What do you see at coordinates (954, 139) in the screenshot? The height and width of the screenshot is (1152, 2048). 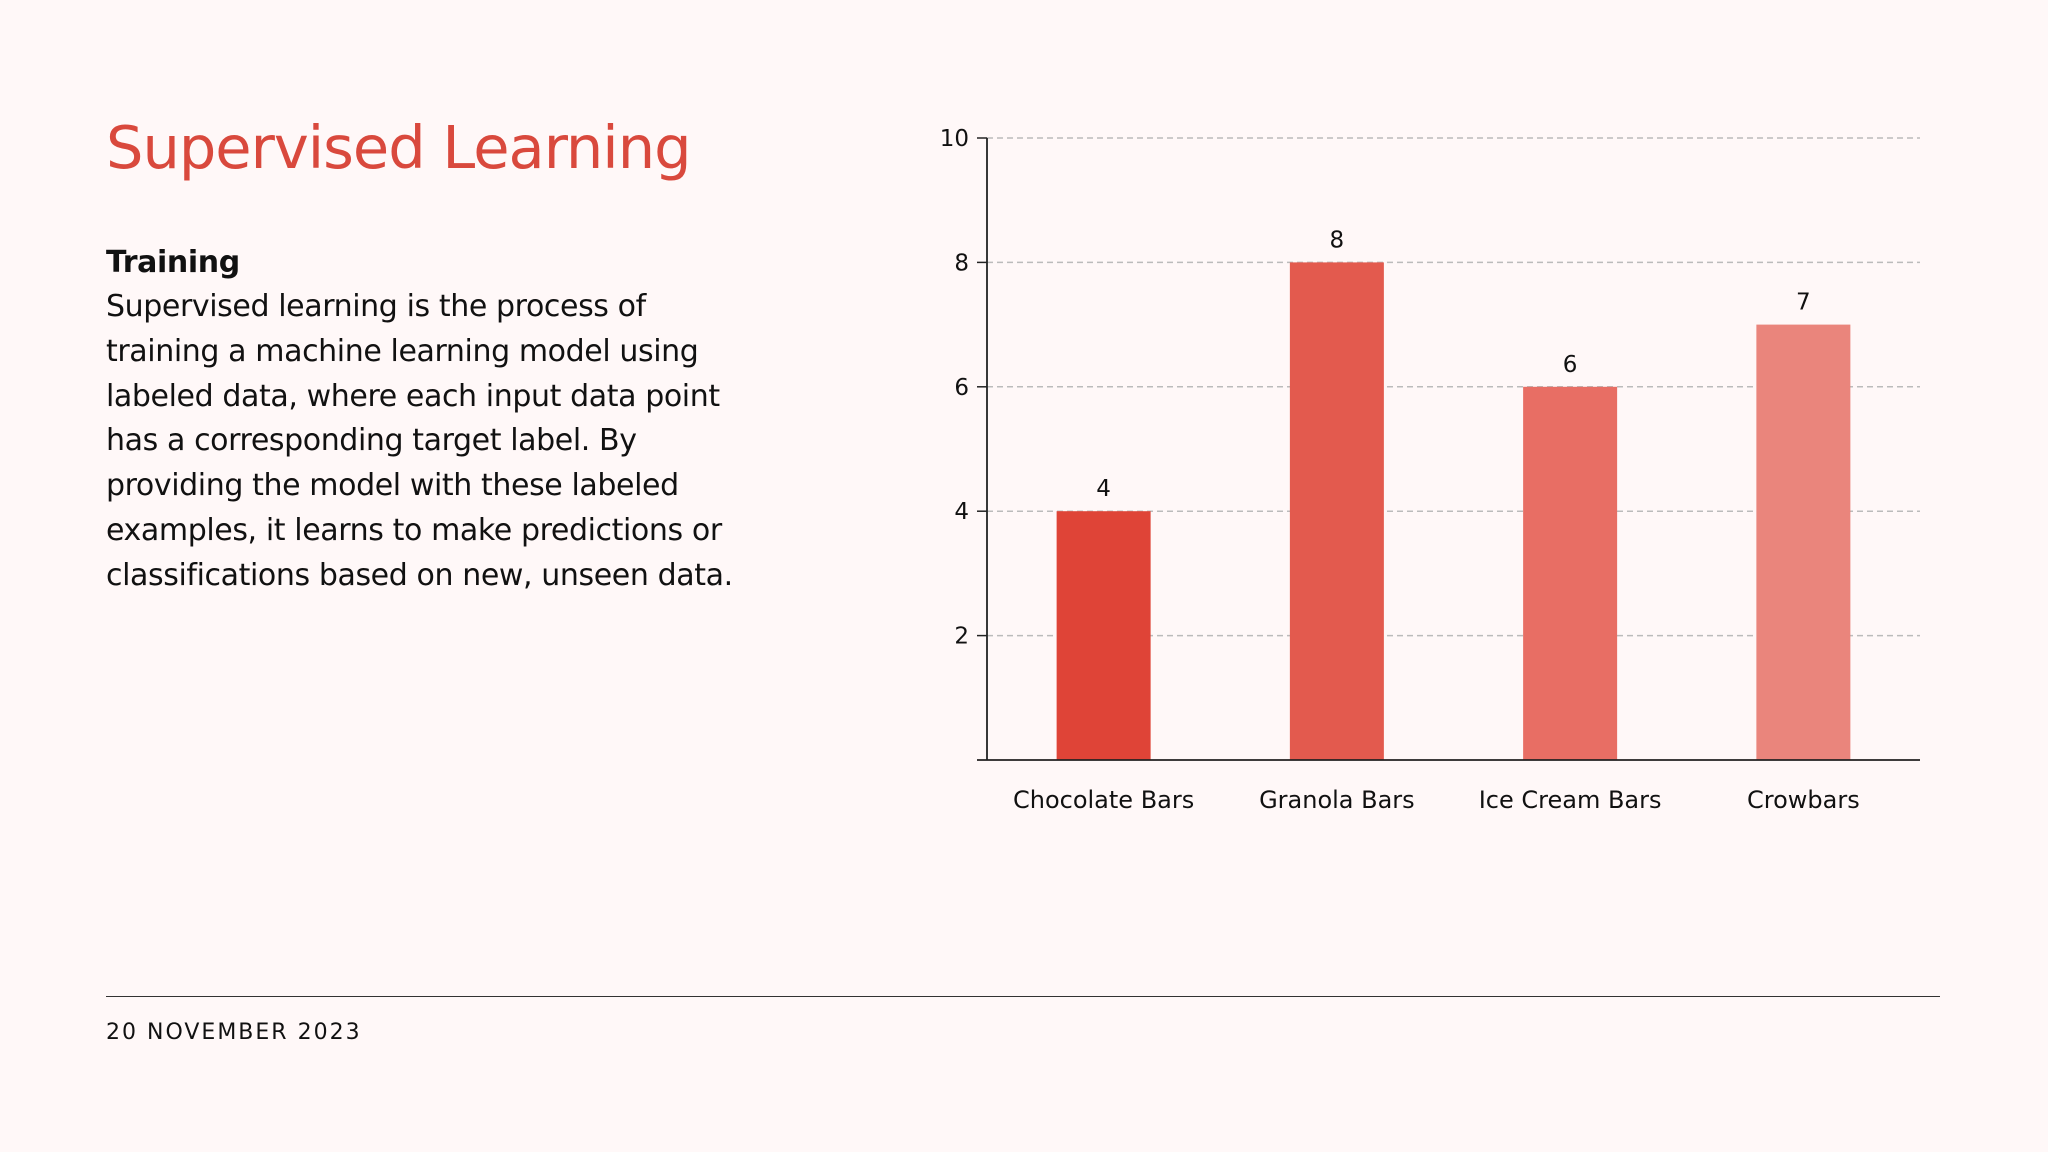 I see `y-tick-label: 10` at bounding box center [954, 139].